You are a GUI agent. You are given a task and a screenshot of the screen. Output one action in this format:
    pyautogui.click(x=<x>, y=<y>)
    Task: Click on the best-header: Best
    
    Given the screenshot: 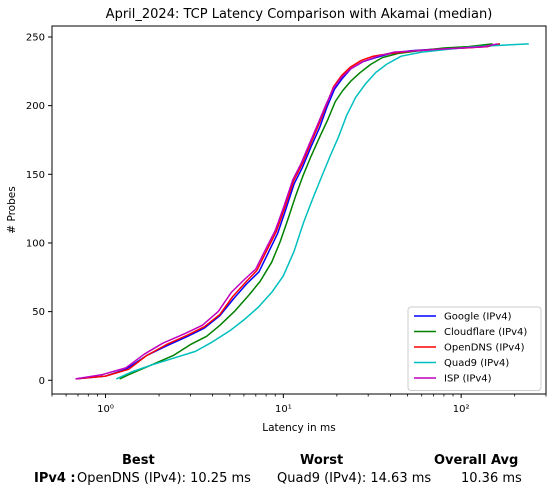 What is the action you would take?
    pyautogui.click(x=138, y=460)
    